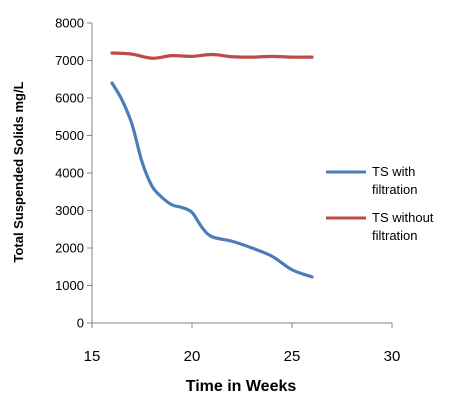  Describe the element at coordinates (292, 356) in the screenshot. I see `x-tick-label: 25` at that location.